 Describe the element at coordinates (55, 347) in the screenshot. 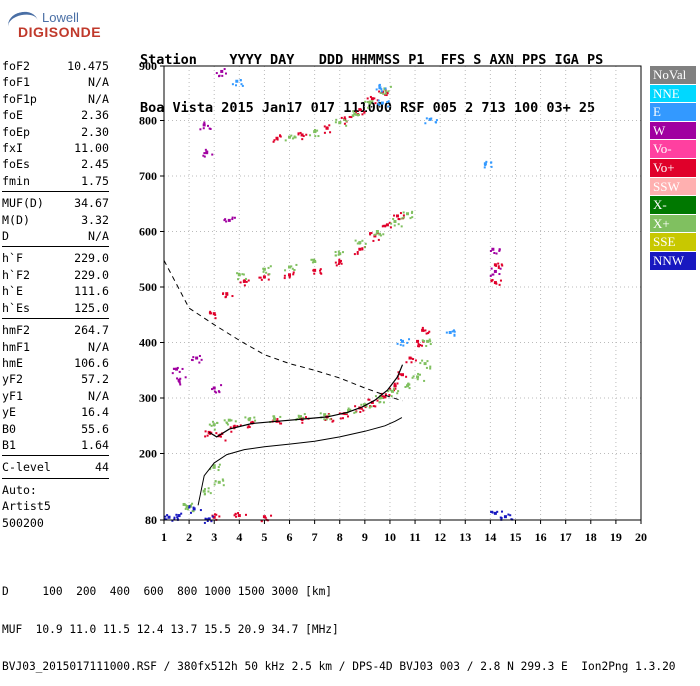

I see `param-row: hmF1 N/A` at that location.